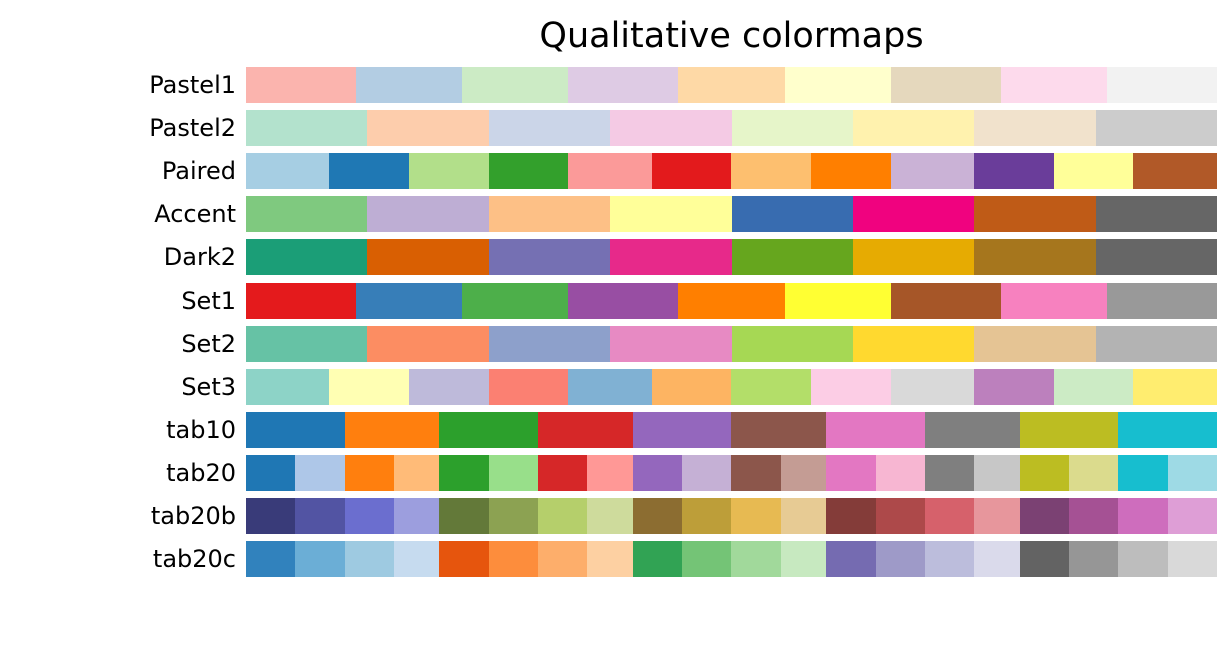  What do you see at coordinates (208, 386) in the screenshot?
I see `colormap-label: Set3` at bounding box center [208, 386].